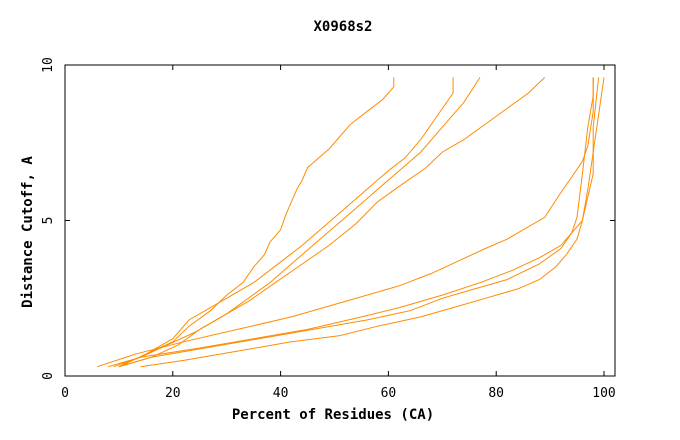 The image size is (680, 440). What do you see at coordinates (603, 393) in the screenshot?
I see `x-tick-label: 100` at bounding box center [603, 393].